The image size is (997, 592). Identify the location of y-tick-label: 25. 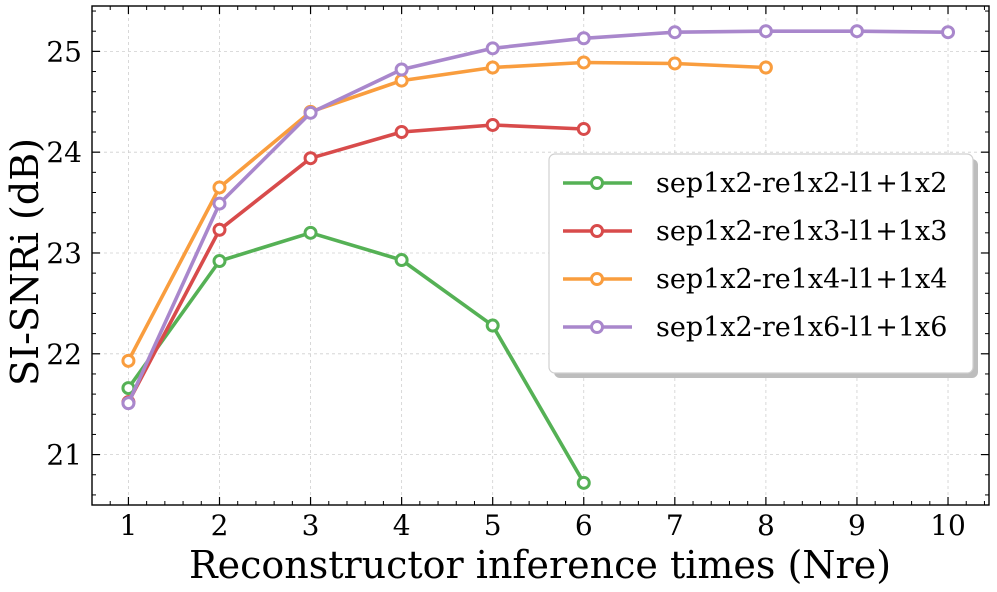
(64, 51).